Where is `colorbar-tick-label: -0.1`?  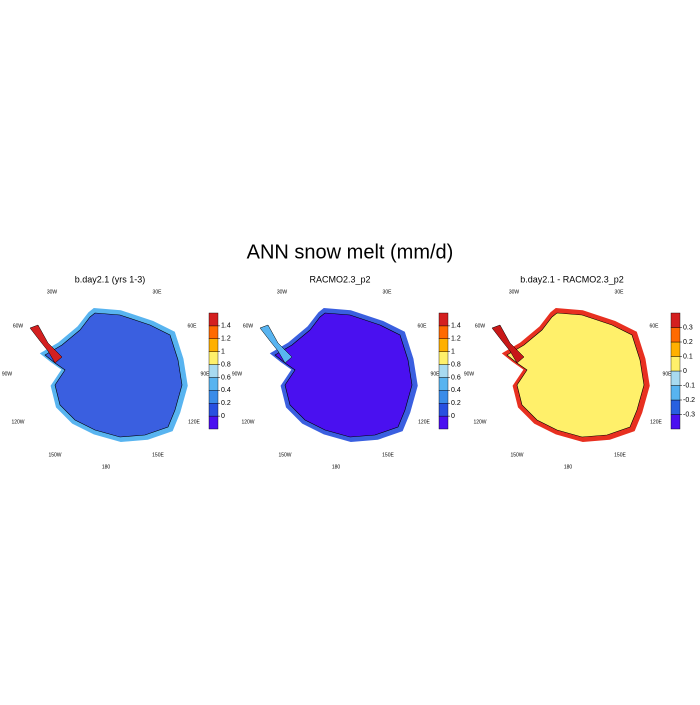
colorbar-tick-label: -0.1 is located at coordinates (689, 385).